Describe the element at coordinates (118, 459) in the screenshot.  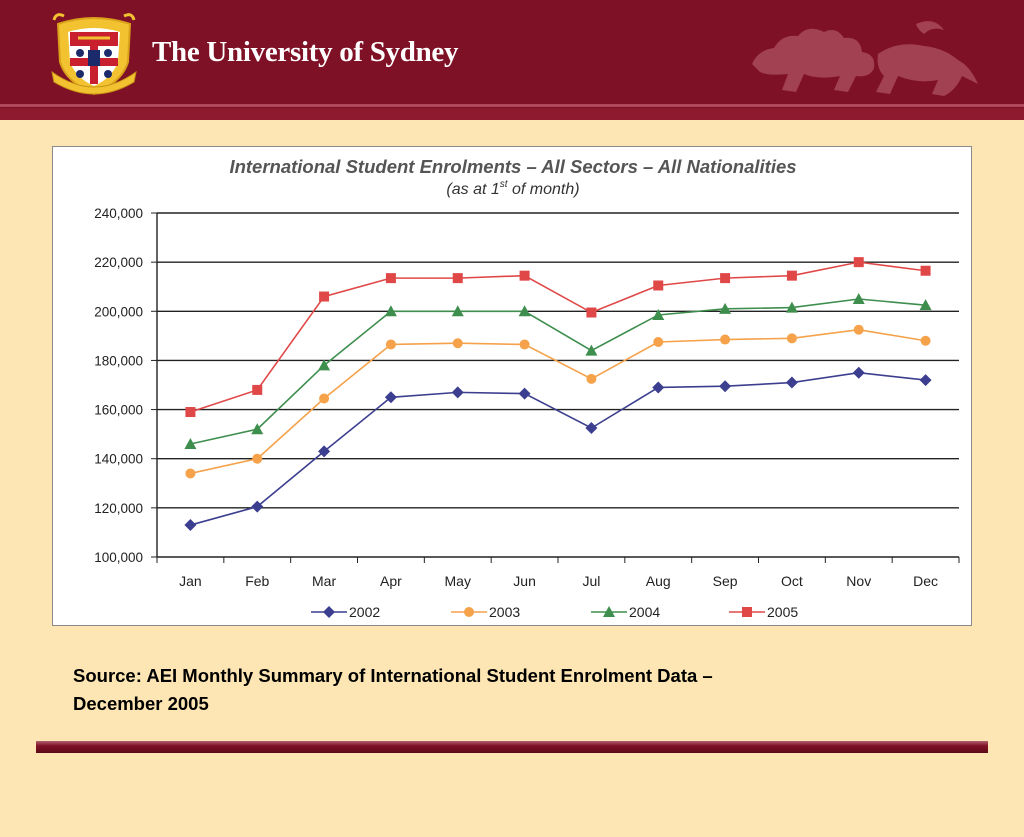
I see `y-tick-label: 140,000` at that location.